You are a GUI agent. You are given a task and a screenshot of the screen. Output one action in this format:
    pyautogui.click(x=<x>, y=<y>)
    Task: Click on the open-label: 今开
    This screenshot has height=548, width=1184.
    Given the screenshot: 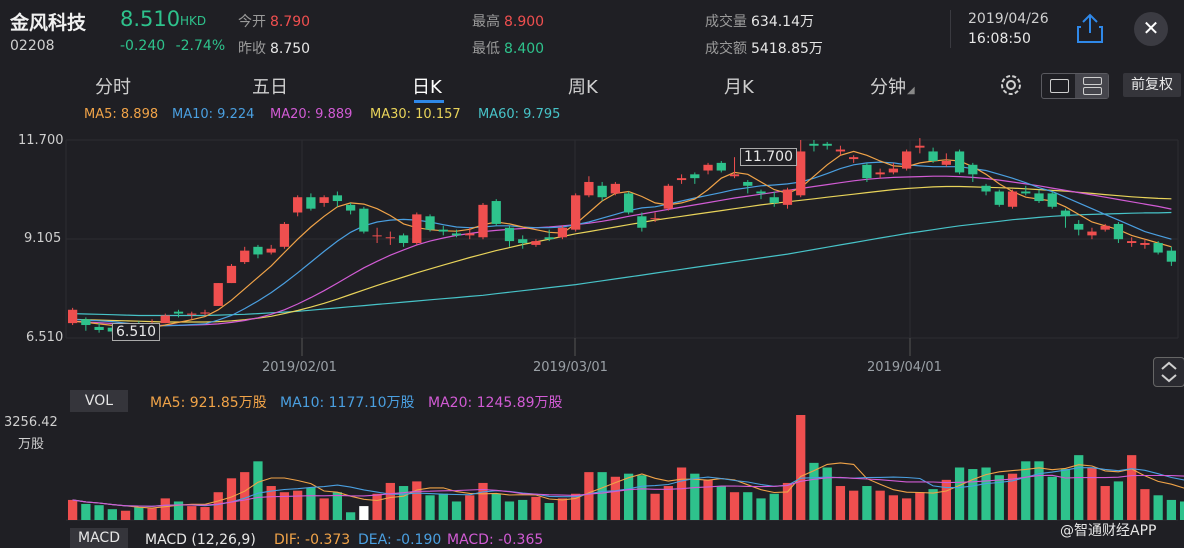 What is the action you would take?
    pyautogui.click(x=252, y=22)
    